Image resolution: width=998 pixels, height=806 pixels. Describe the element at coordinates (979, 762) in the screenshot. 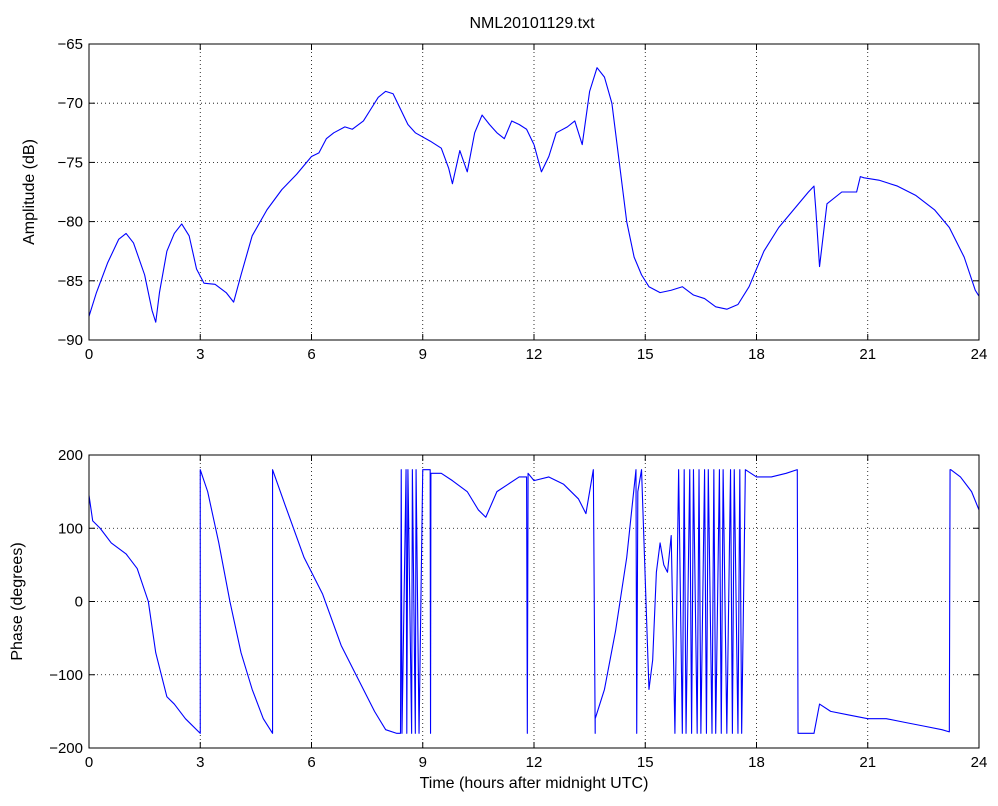

I see `phase-x-tick-label: 24` at that location.